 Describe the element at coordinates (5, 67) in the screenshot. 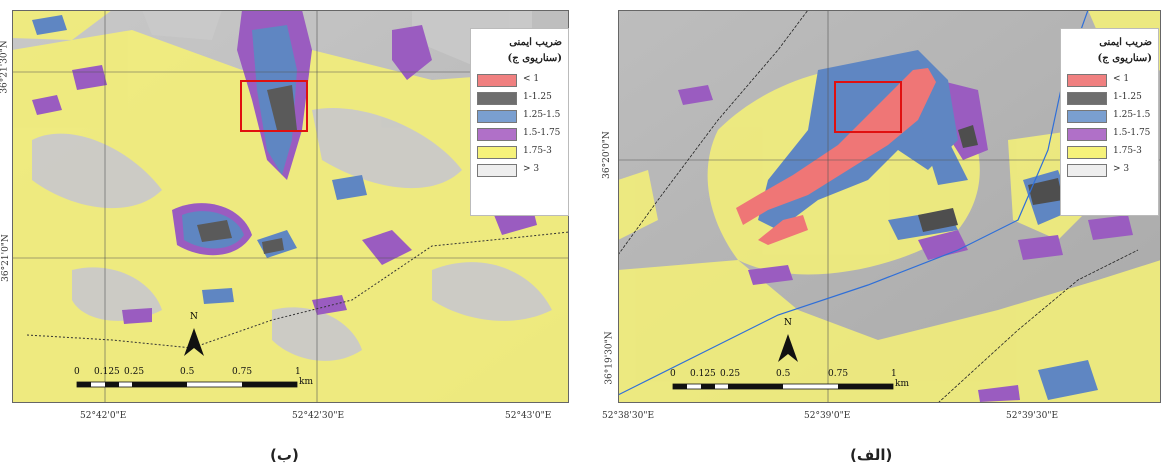

I see `lat-label-b-1: 36°21'30"N` at that location.